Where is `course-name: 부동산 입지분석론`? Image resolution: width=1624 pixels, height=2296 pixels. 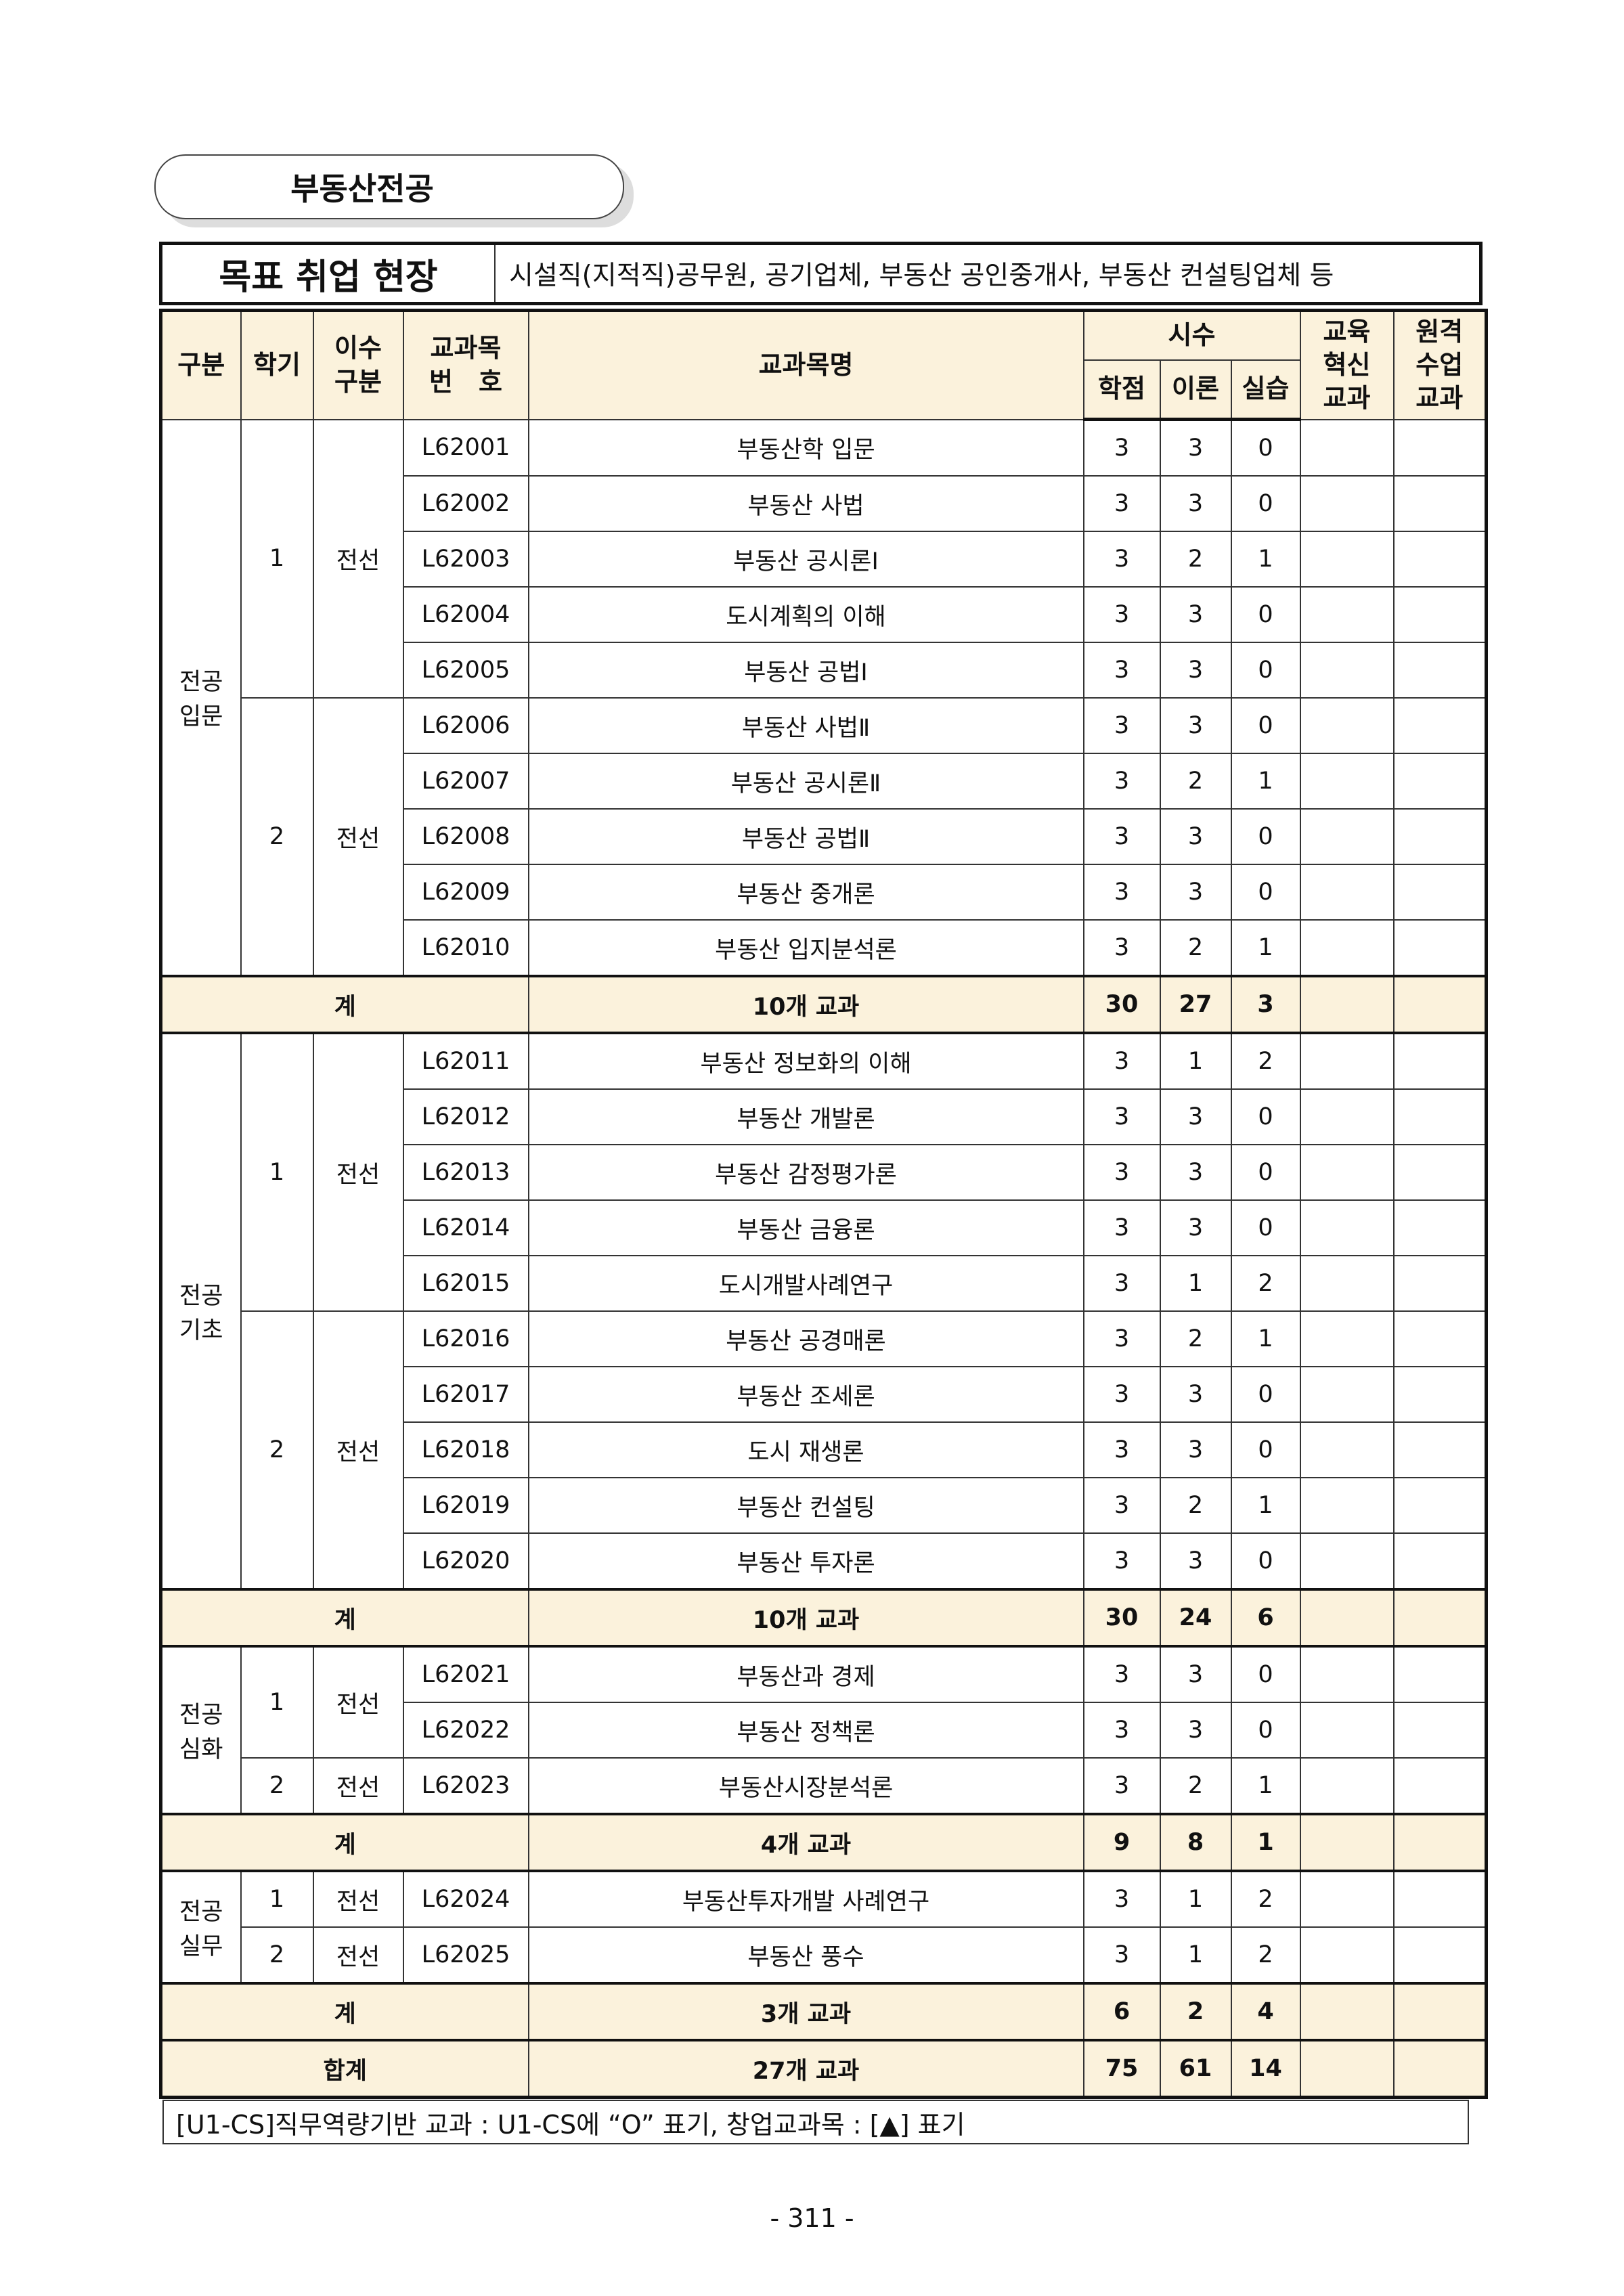
course-name: 부동산 입지분석론 is located at coordinates (805, 948).